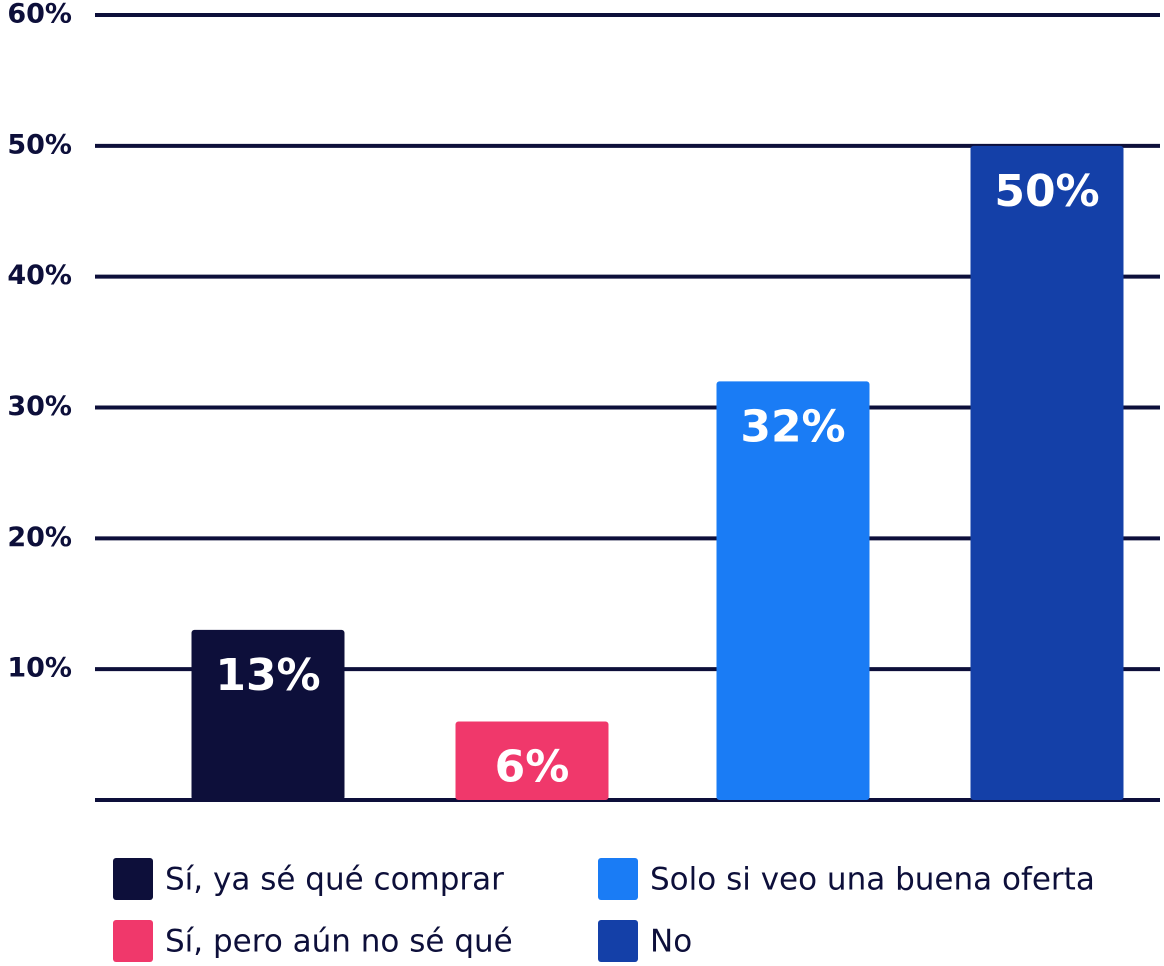 The width and height of the screenshot is (1164, 966). What do you see at coordinates (39, 275) in the screenshot?
I see `y-tick-label: 40%` at bounding box center [39, 275].